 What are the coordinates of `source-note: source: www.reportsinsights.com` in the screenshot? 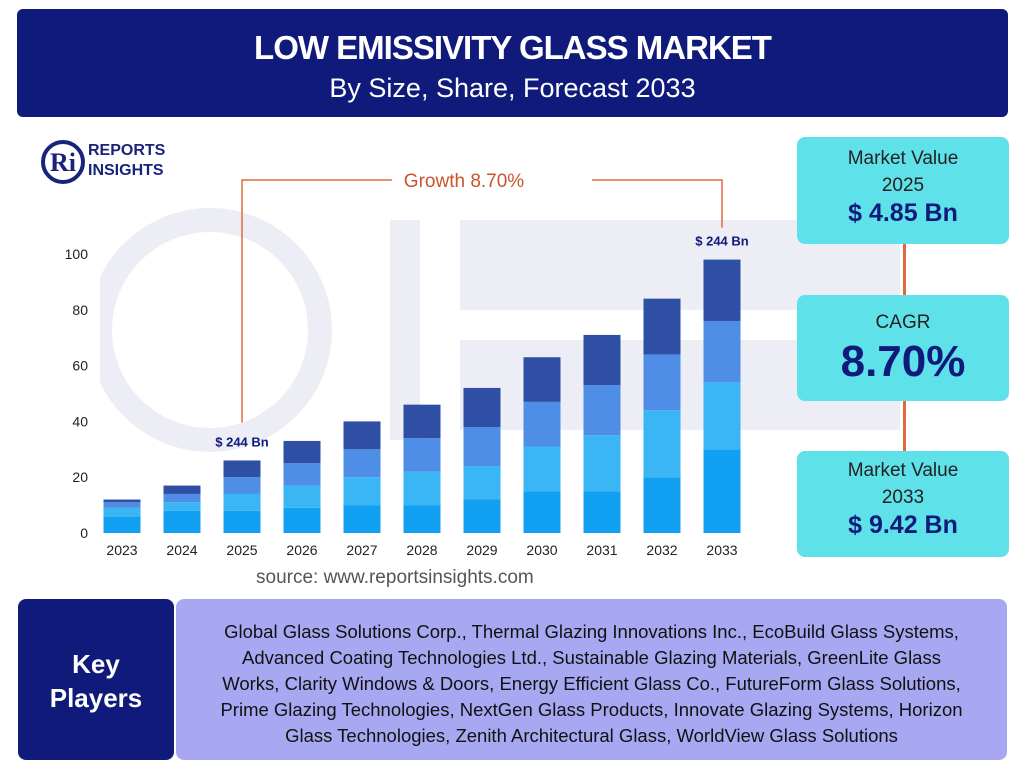 It's located at (395, 577).